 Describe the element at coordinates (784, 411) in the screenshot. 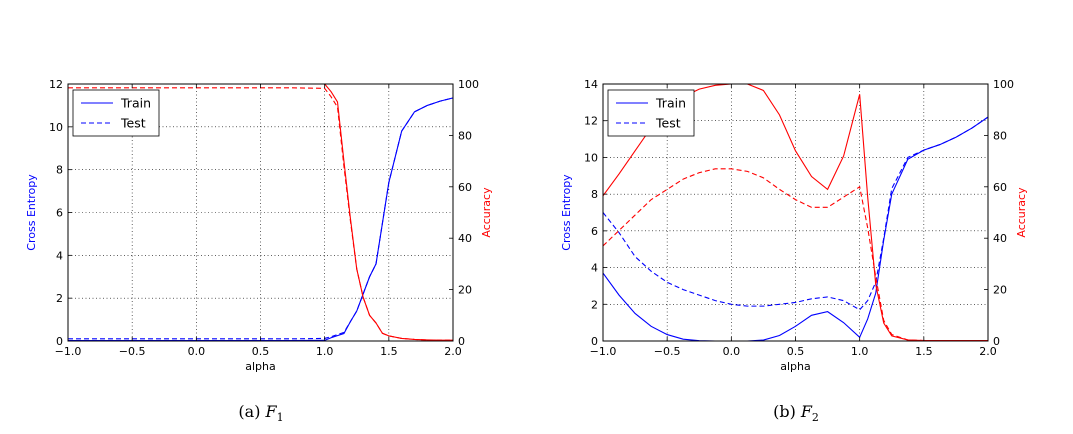

I see `caption-prefix: (b)` at that location.